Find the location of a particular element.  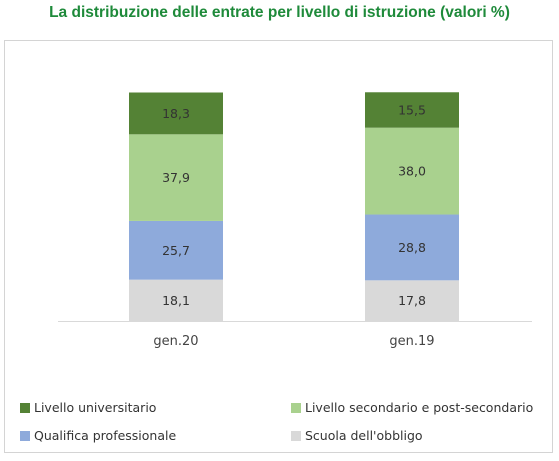

legend-label: Scuola dell'obbligo is located at coordinates (364, 435).